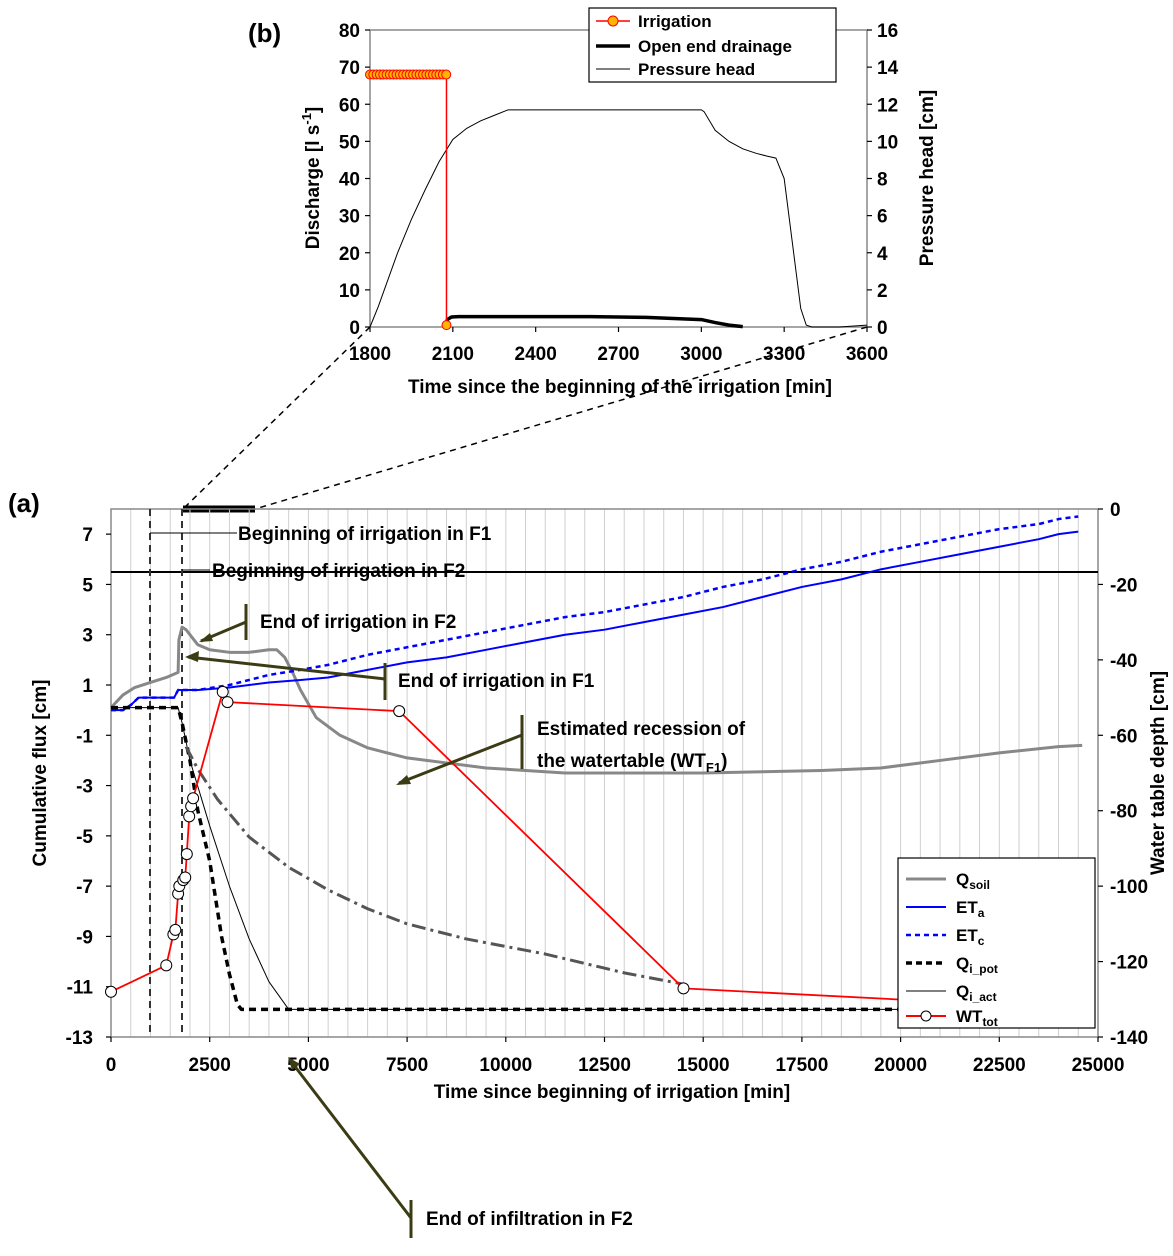 The image size is (1173, 1256). What do you see at coordinates (84, 937) in the screenshot?
I see `a-ytick-label-2: -9` at bounding box center [84, 937].